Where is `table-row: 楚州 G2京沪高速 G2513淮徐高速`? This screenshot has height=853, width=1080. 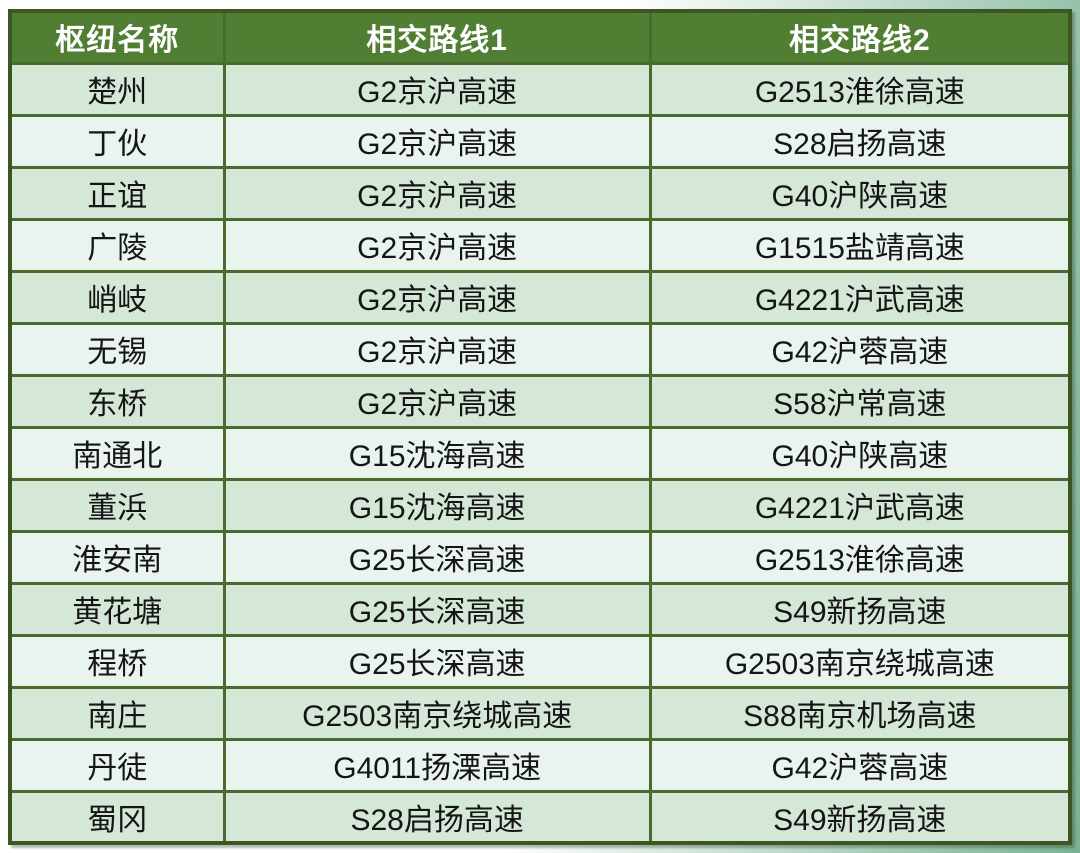 table-row: 楚州 G2京沪高速 G2513淮徐高速 is located at coordinates (540, 89).